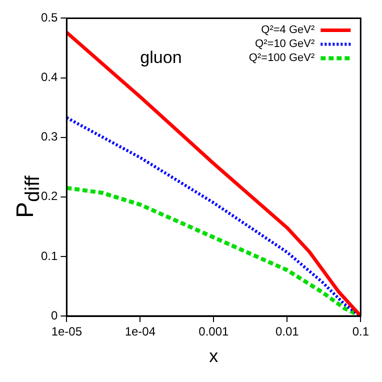 This screenshot has height=382, width=382. What do you see at coordinates (49, 196) in the screenshot?
I see `y-tick-label: 0.2` at bounding box center [49, 196].